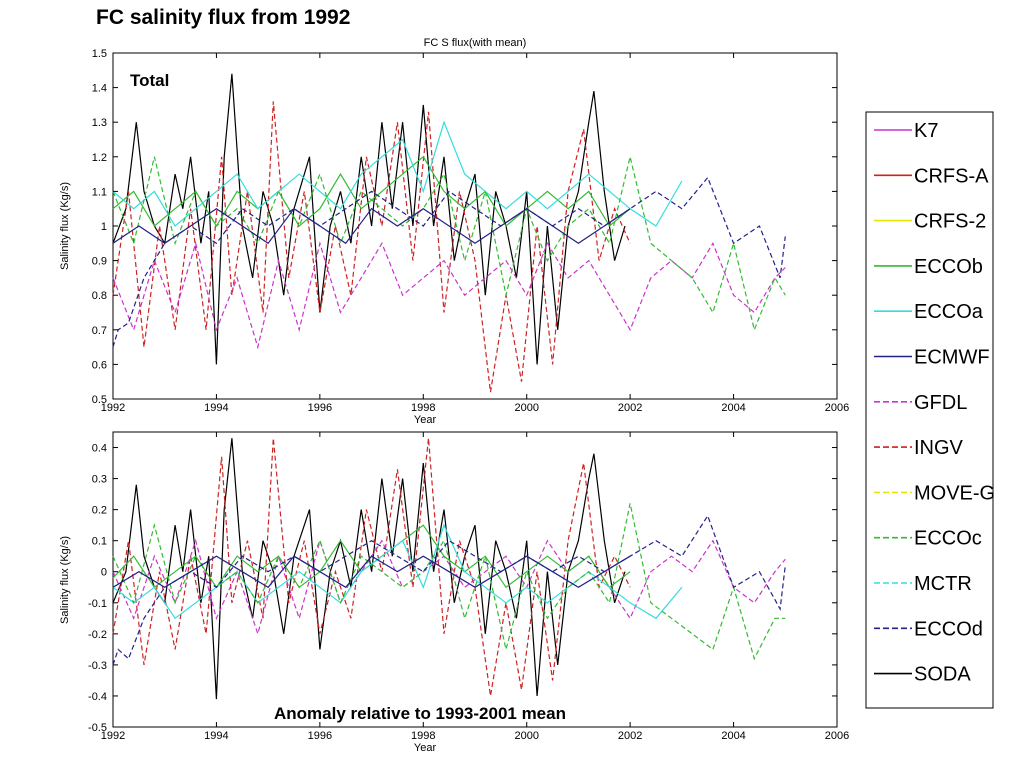 This screenshot has width=1024, height=768. I want to click on legend-label: ECMWF, so click(952, 358).